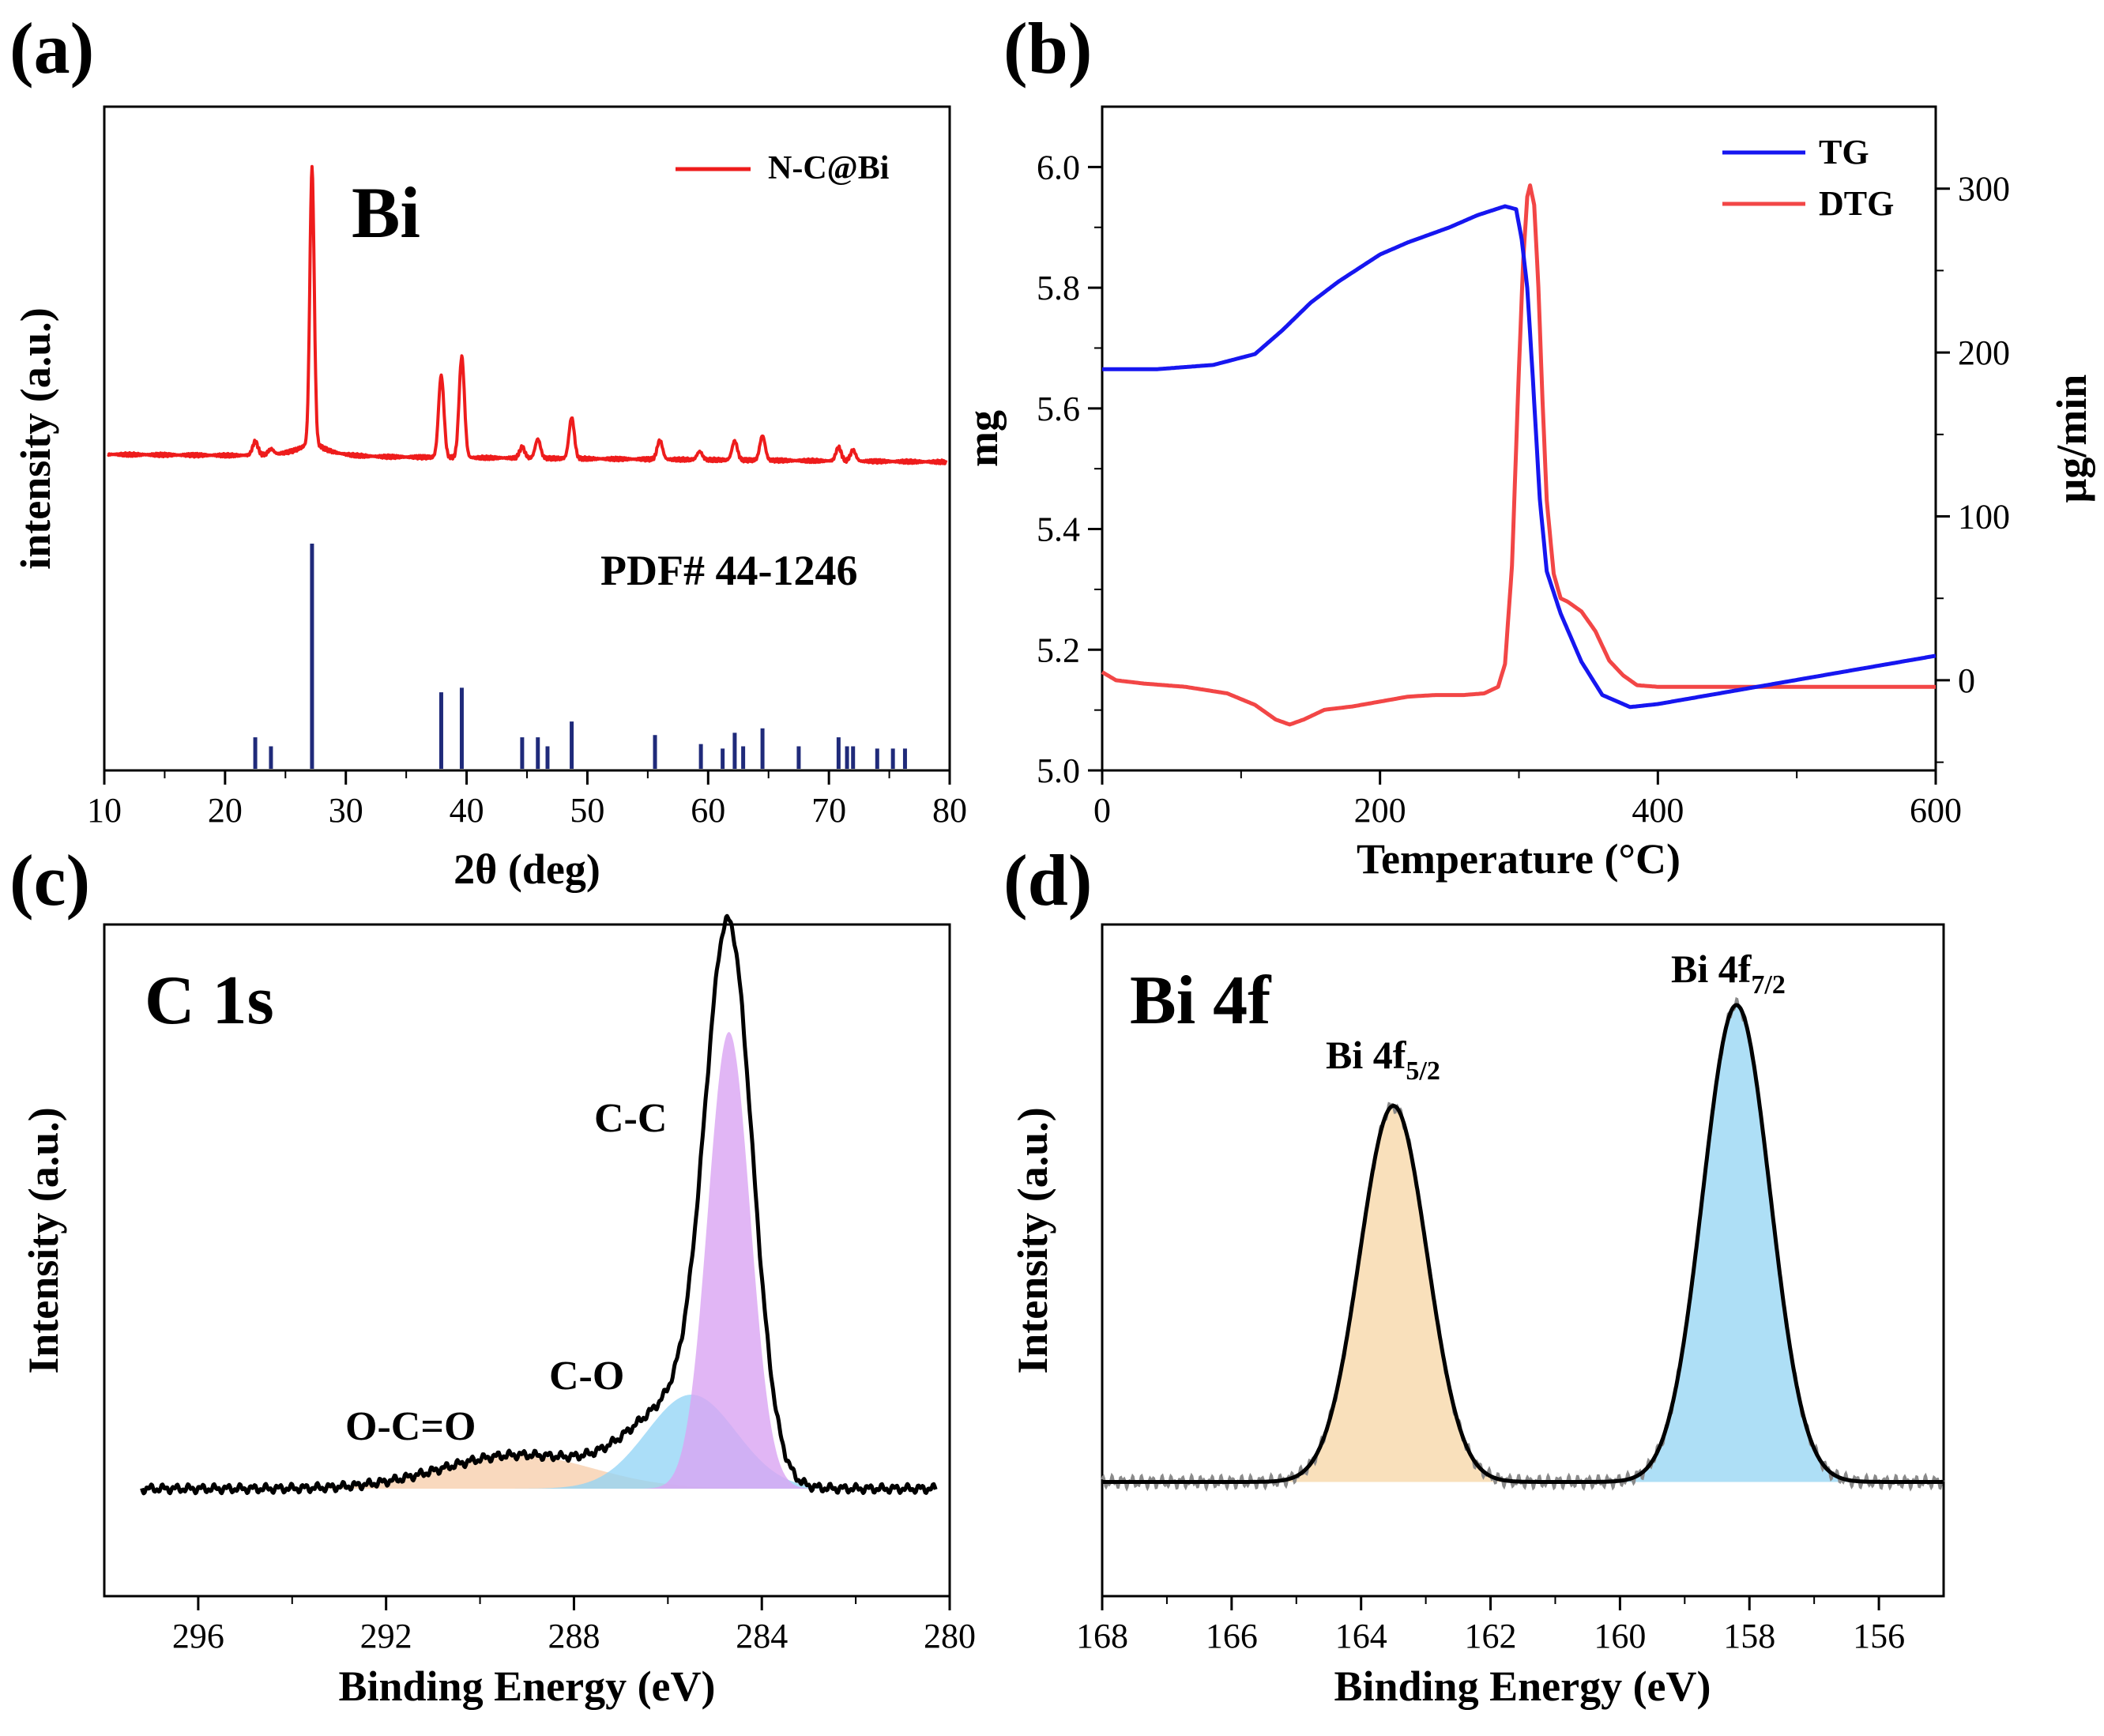 Image resolution: width=2104 pixels, height=1736 pixels. What do you see at coordinates (527, 800) in the screenshot?
I see `panel-a-x-ticks: 10 20 30 40 50 60 70 80` at bounding box center [527, 800].